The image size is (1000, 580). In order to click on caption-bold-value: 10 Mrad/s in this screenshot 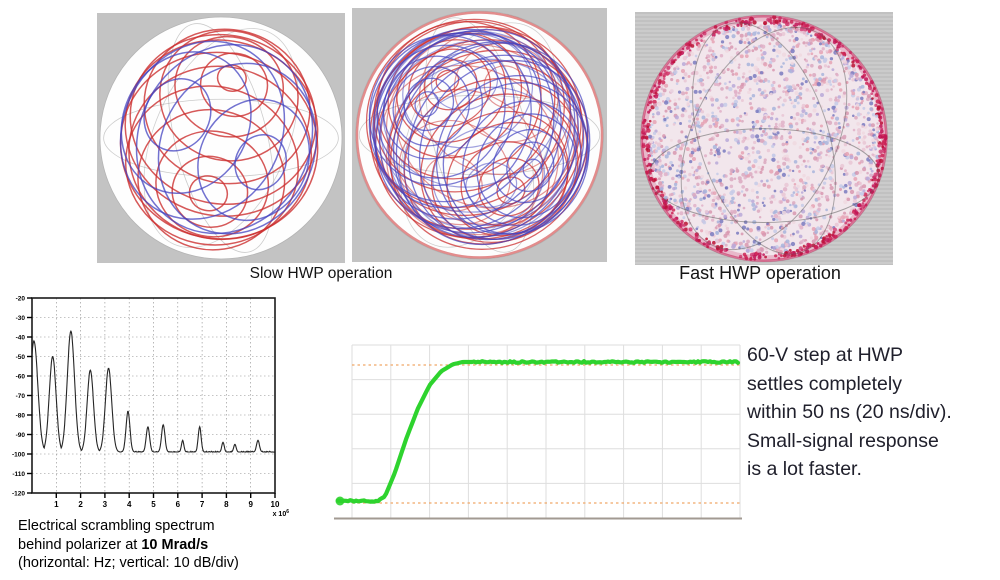, I will do `click(175, 544)`.